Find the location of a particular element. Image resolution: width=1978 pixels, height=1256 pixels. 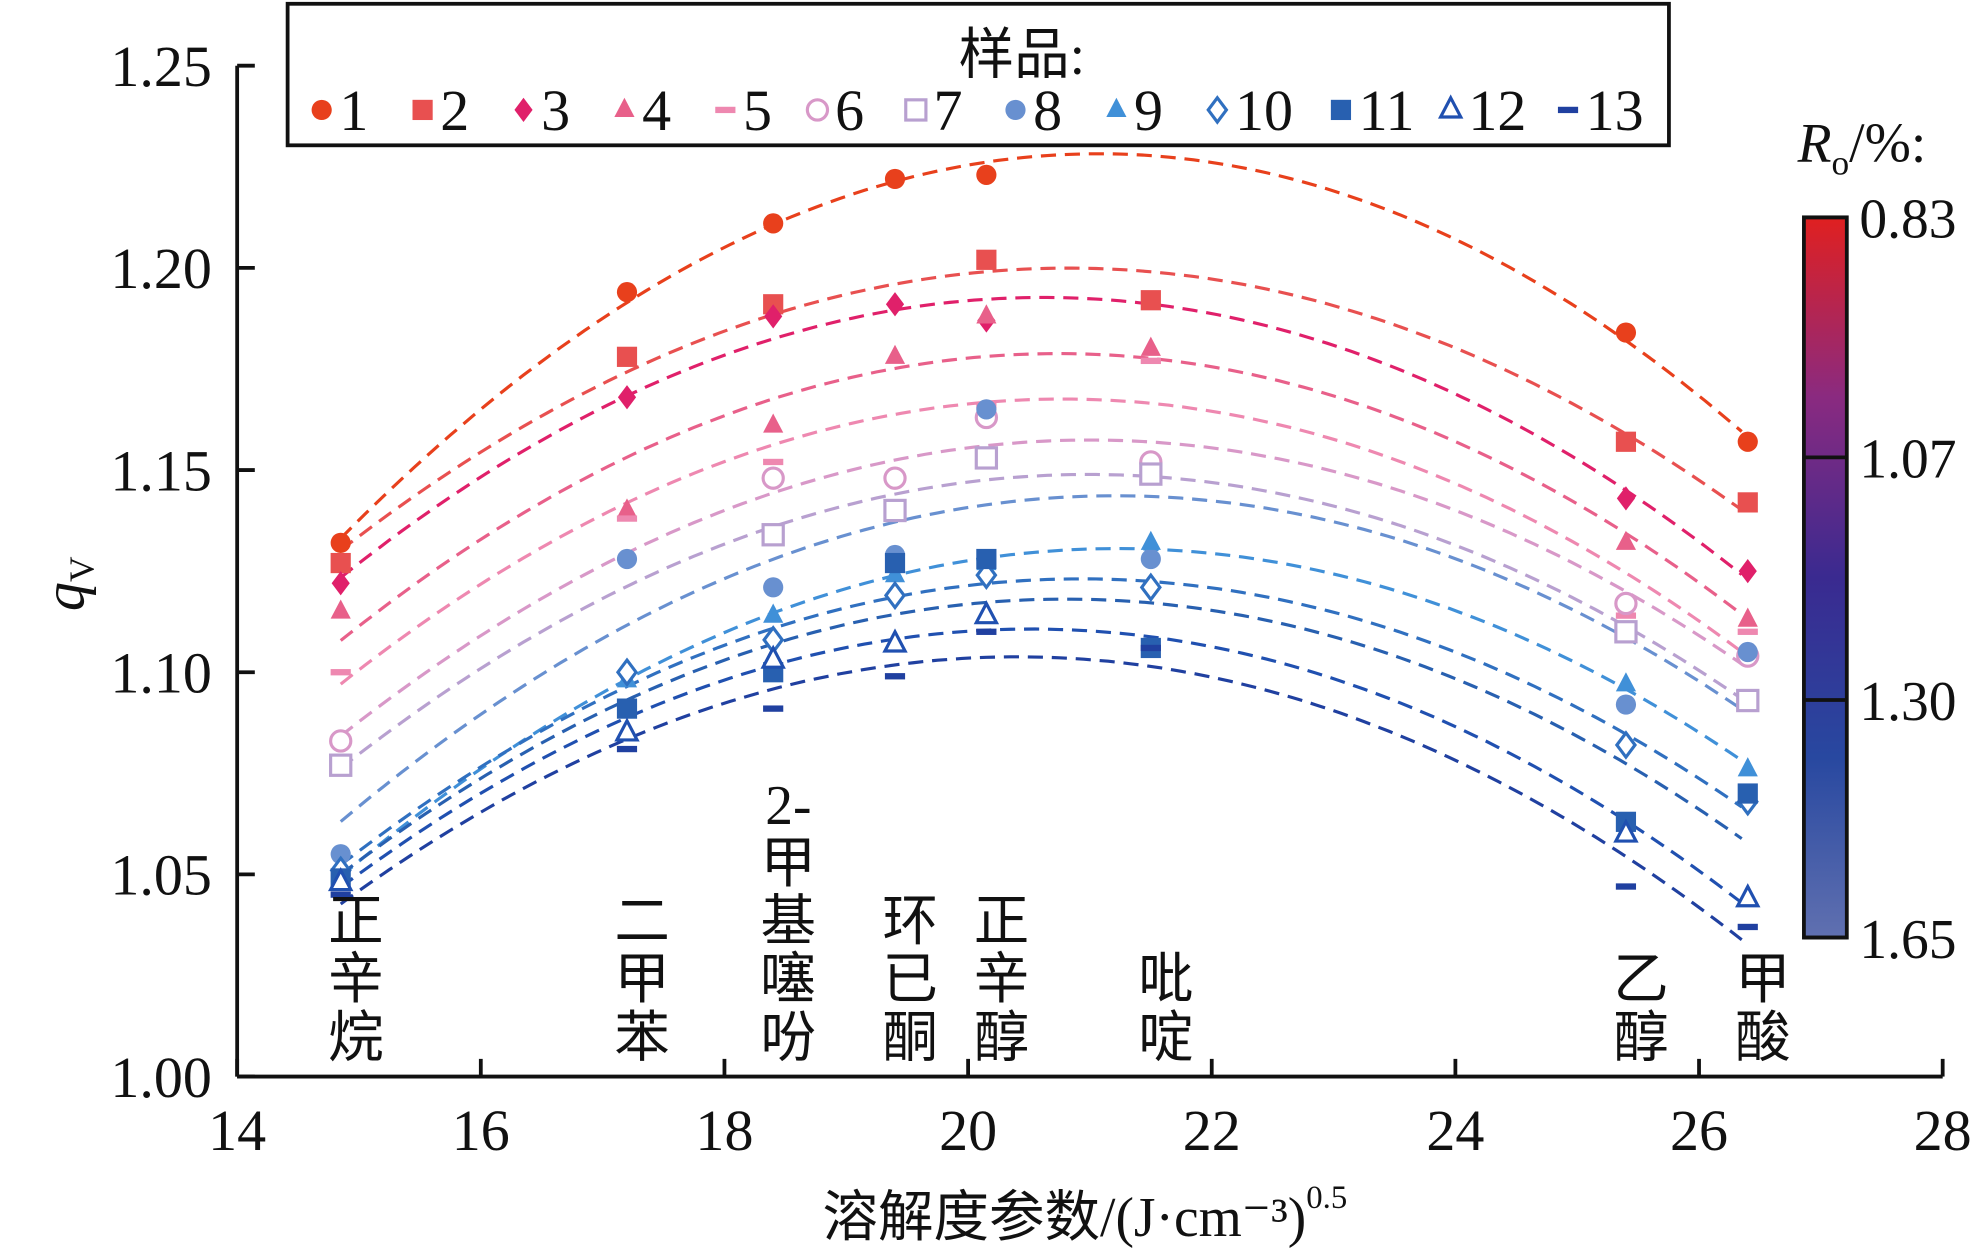

y-tick-label: 1.05 is located at coordinates (161, 875).